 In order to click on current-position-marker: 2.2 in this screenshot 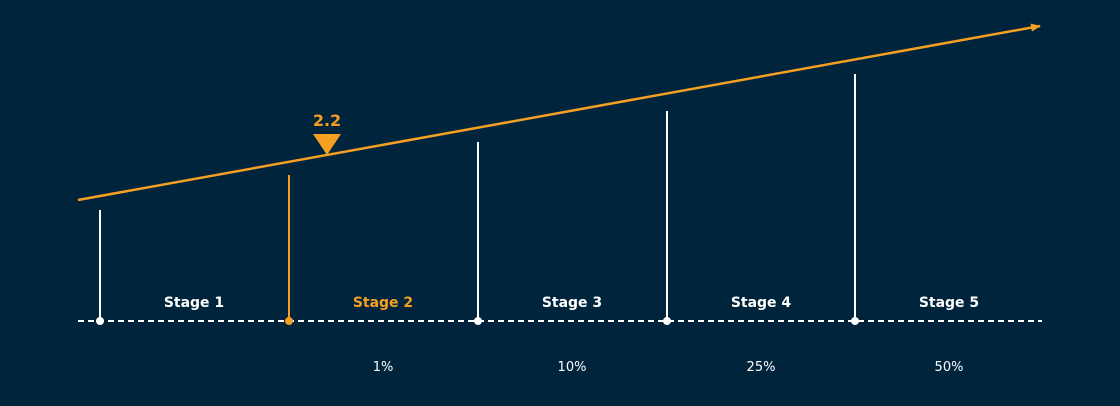, I will do `click(327, 133)`.